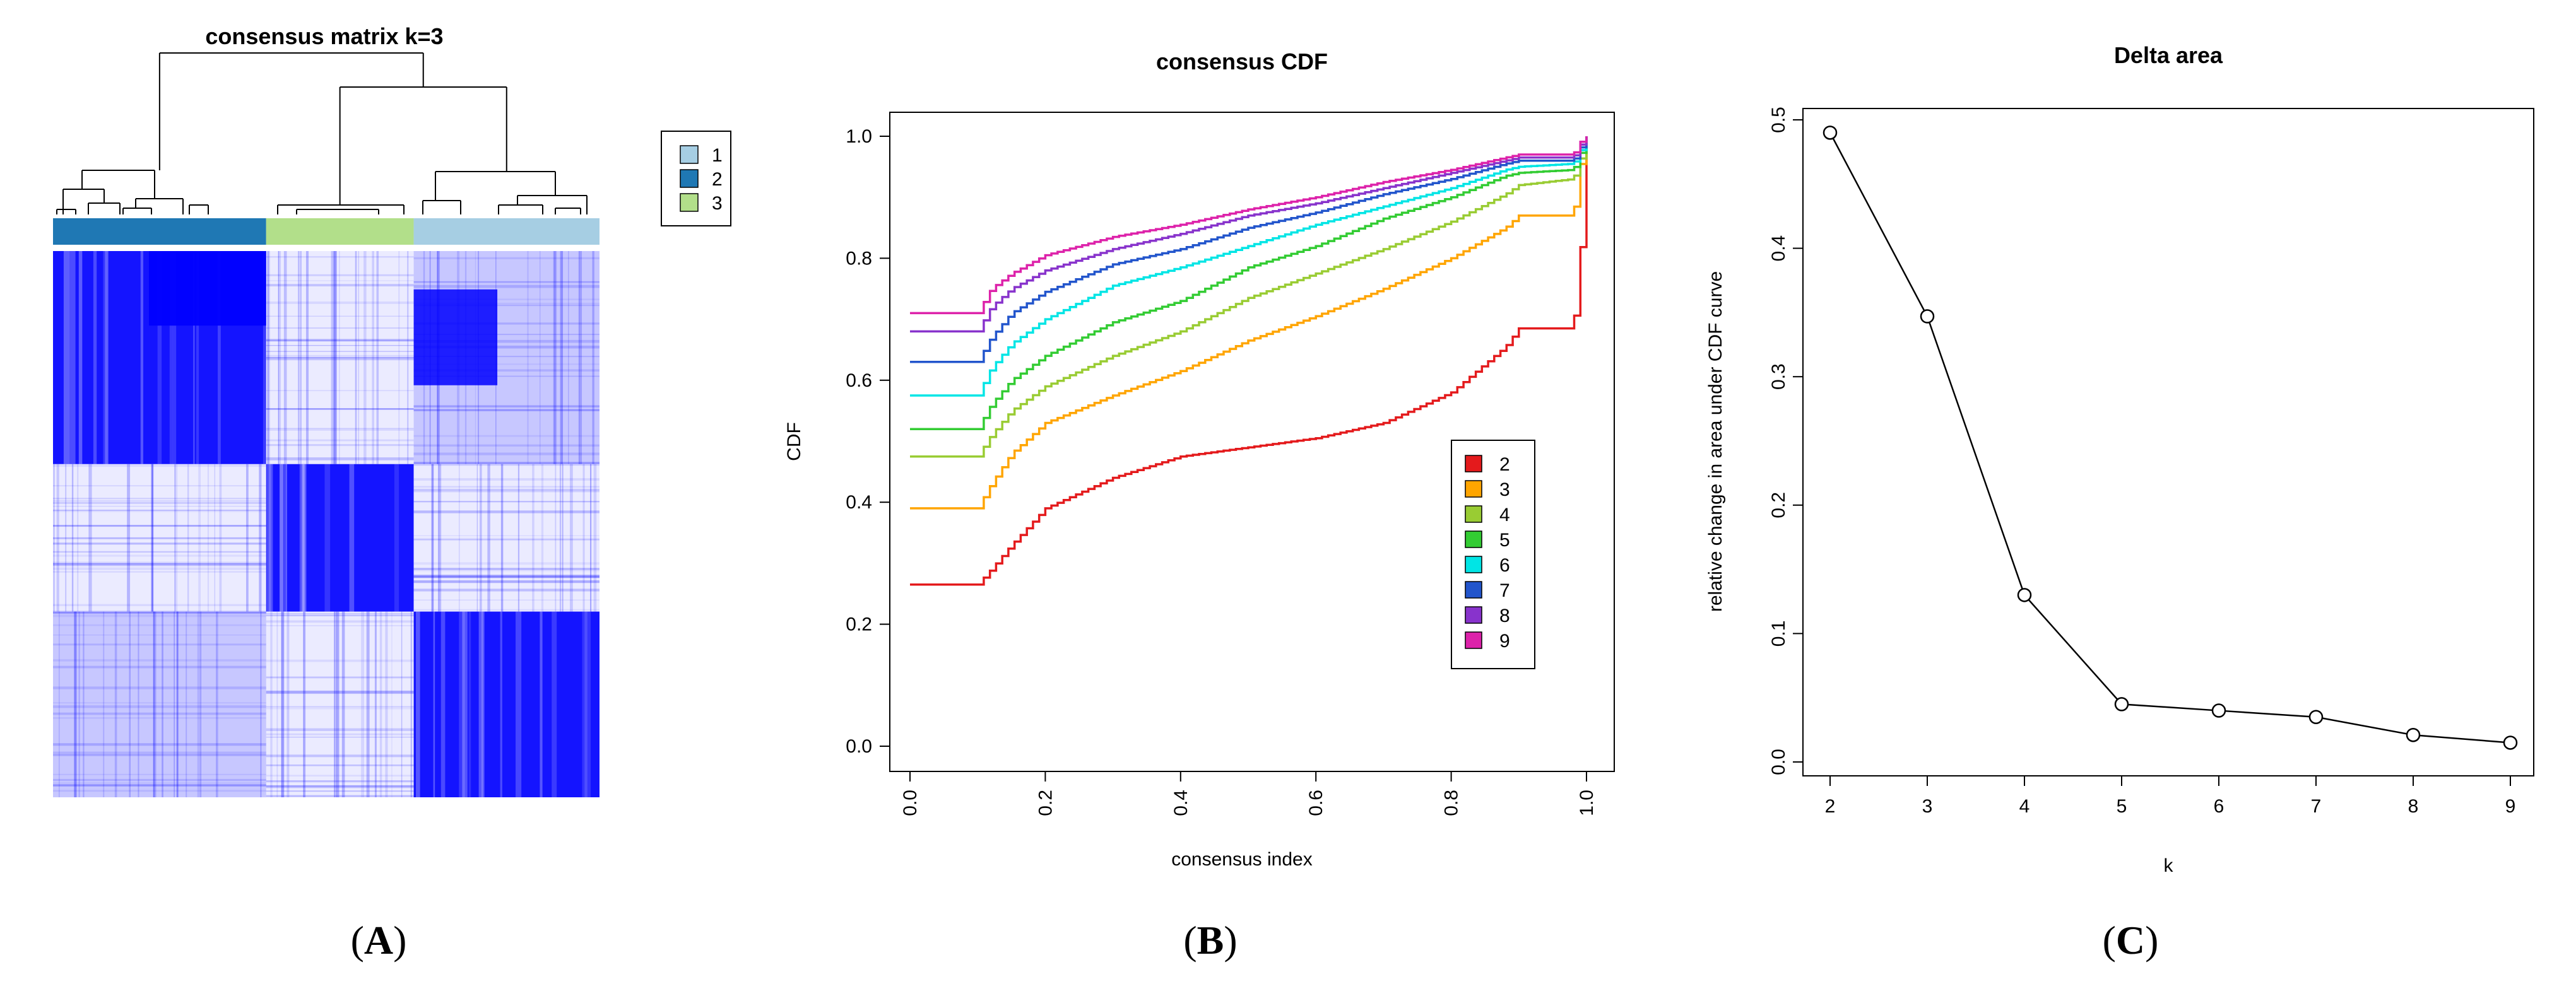 The width and height of the screenshot is (2576, 984). What do you see at coordinates (1249, 361) in the screenshot?
I see `cdf-series` at bounding box center [1249, 361].